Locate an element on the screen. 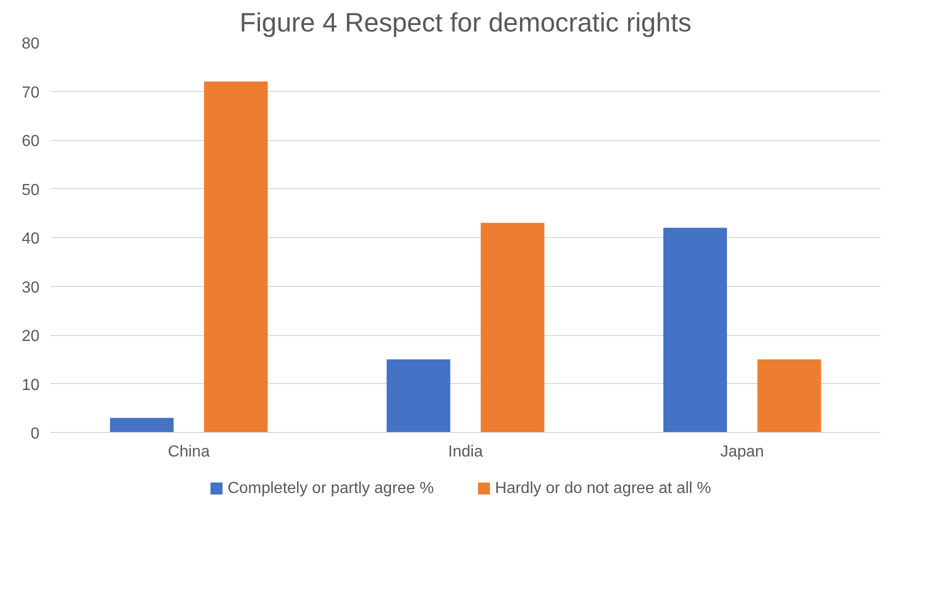 The image size is (925, 608). x-tick-label: Japan is located at coordinates (742, 452).